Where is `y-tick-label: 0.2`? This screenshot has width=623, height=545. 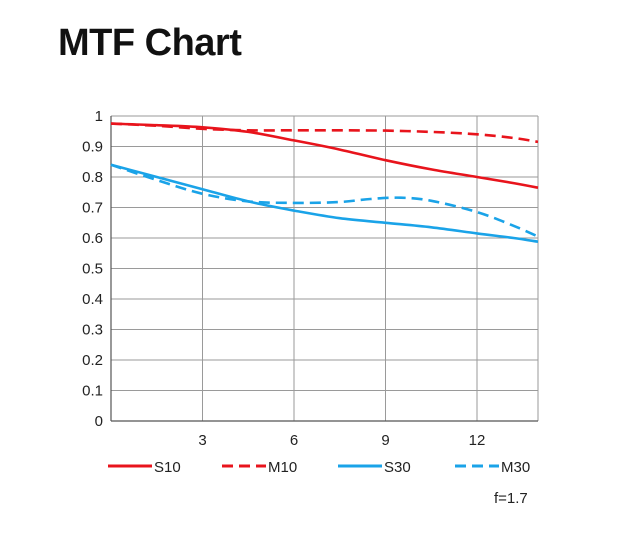 y-tick-label: 0.2 is located at coordinates (92, 360).